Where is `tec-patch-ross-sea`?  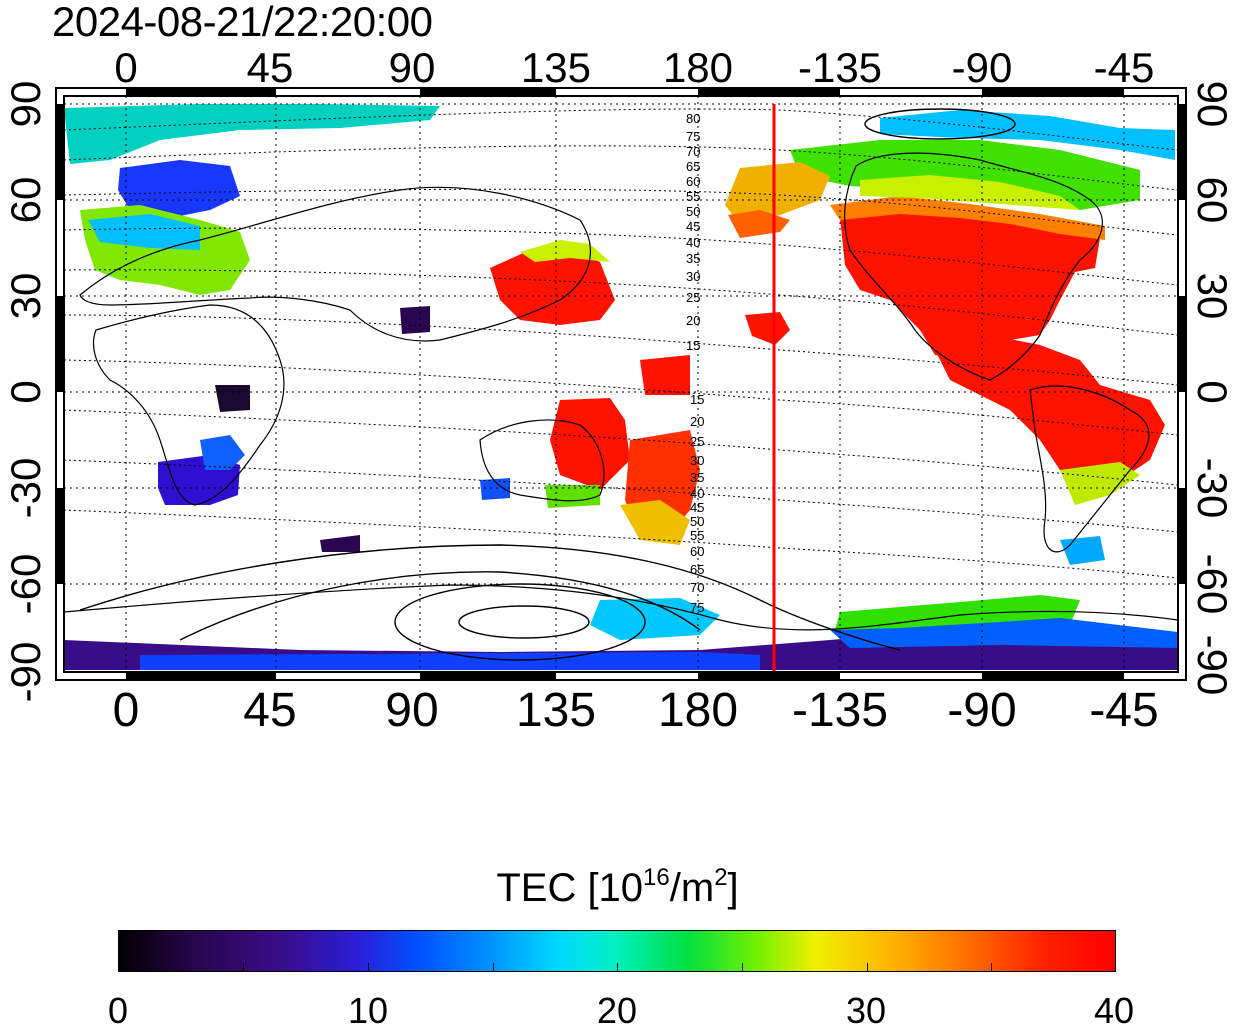 tec-patch-ross-sea is located at coordinates (655, 619).